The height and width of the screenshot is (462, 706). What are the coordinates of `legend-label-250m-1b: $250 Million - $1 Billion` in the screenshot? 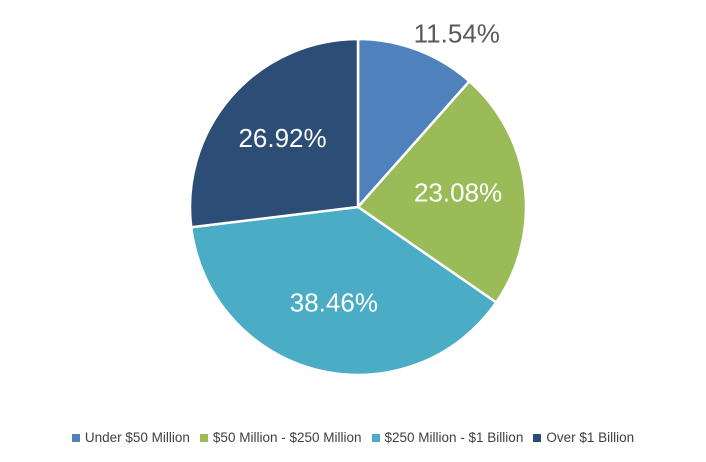 It's located at (454, 437).